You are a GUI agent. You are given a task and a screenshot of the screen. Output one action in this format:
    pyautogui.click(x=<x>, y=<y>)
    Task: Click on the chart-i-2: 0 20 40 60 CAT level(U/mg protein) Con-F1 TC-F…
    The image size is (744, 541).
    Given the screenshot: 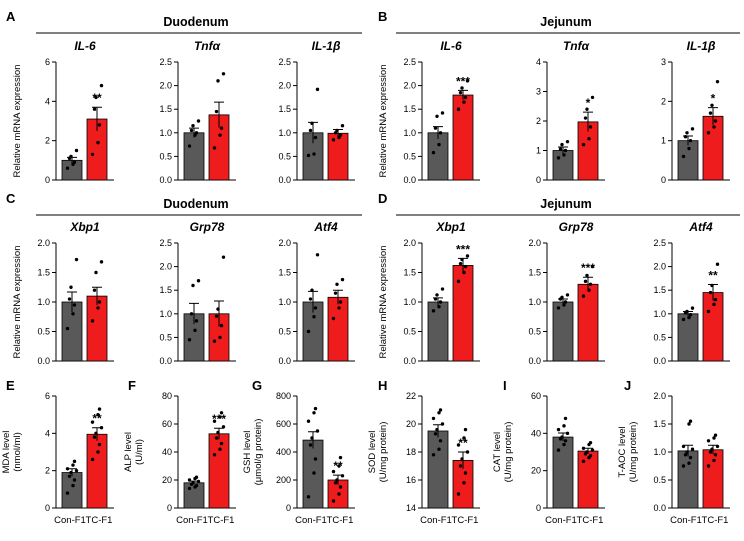 What is the action you would take?
    pyautogui.click(x=548, y=458)
    